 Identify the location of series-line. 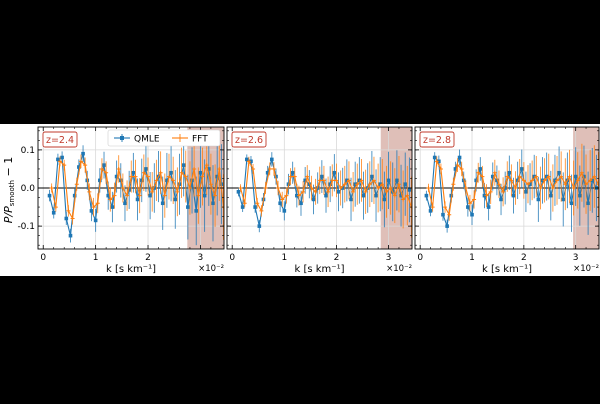
(513, 188).